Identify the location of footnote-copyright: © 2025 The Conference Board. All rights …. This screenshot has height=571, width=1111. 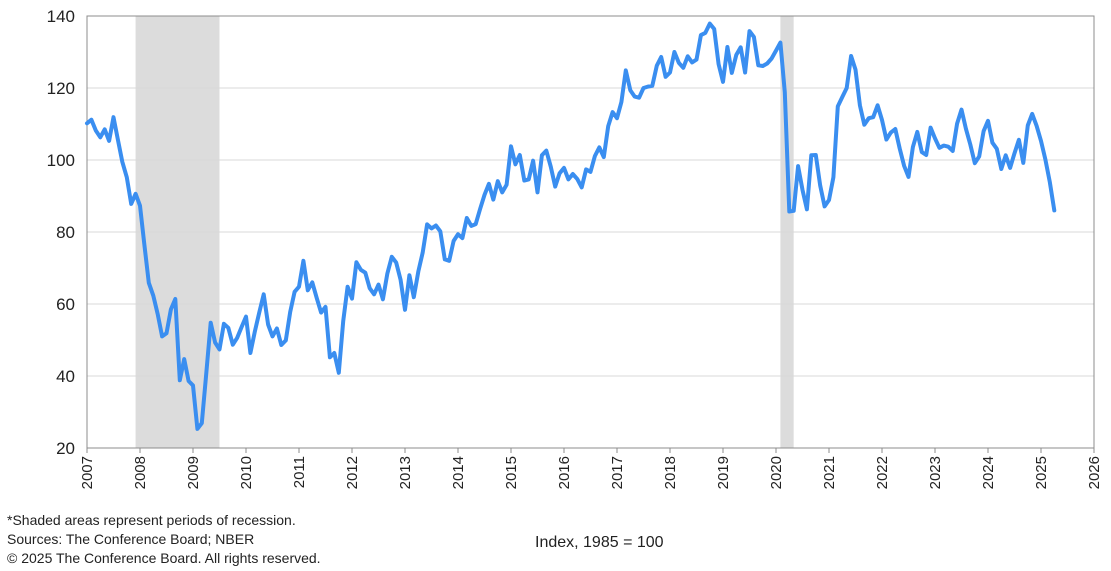
(164, 558).